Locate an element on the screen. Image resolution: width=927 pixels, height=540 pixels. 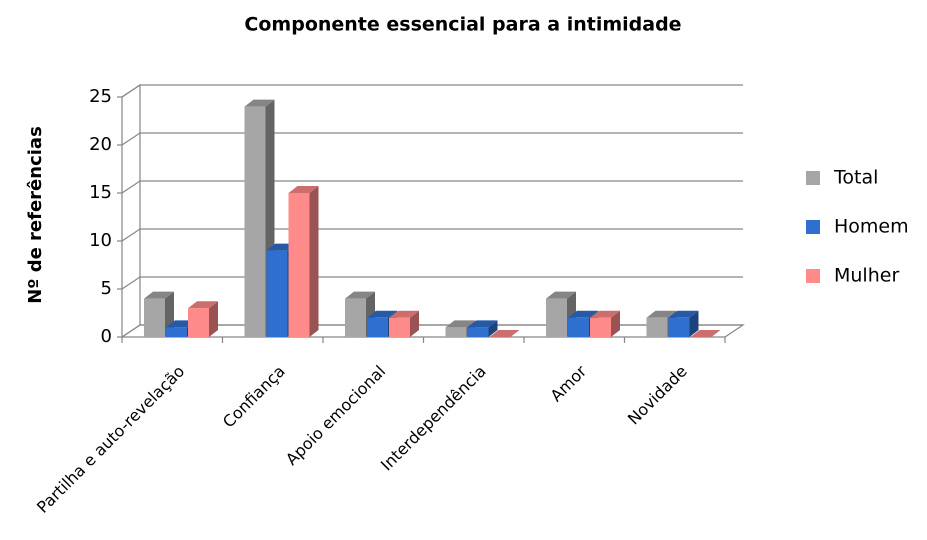
y-tick-label: 20 is located at coordinates (100, 144).